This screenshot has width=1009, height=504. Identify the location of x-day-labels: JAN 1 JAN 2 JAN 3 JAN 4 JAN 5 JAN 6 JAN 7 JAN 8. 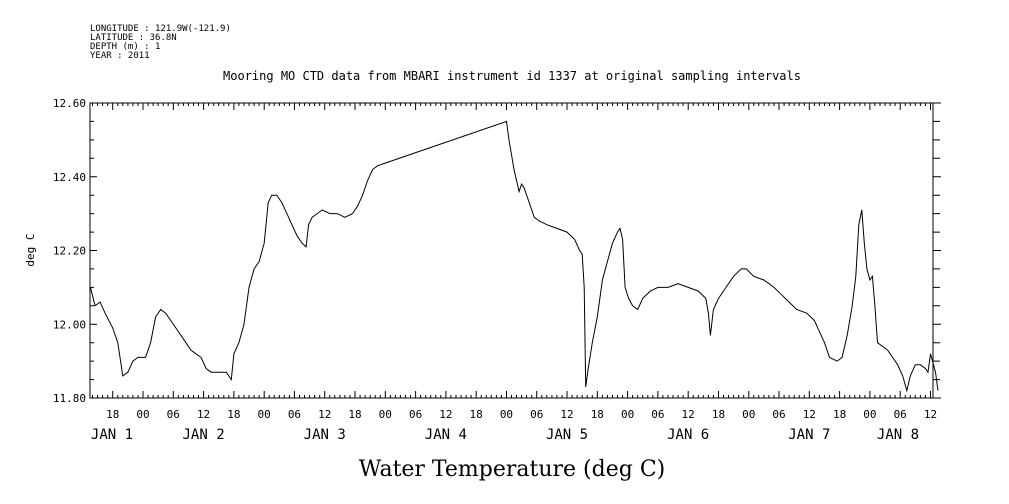
(505, 435).